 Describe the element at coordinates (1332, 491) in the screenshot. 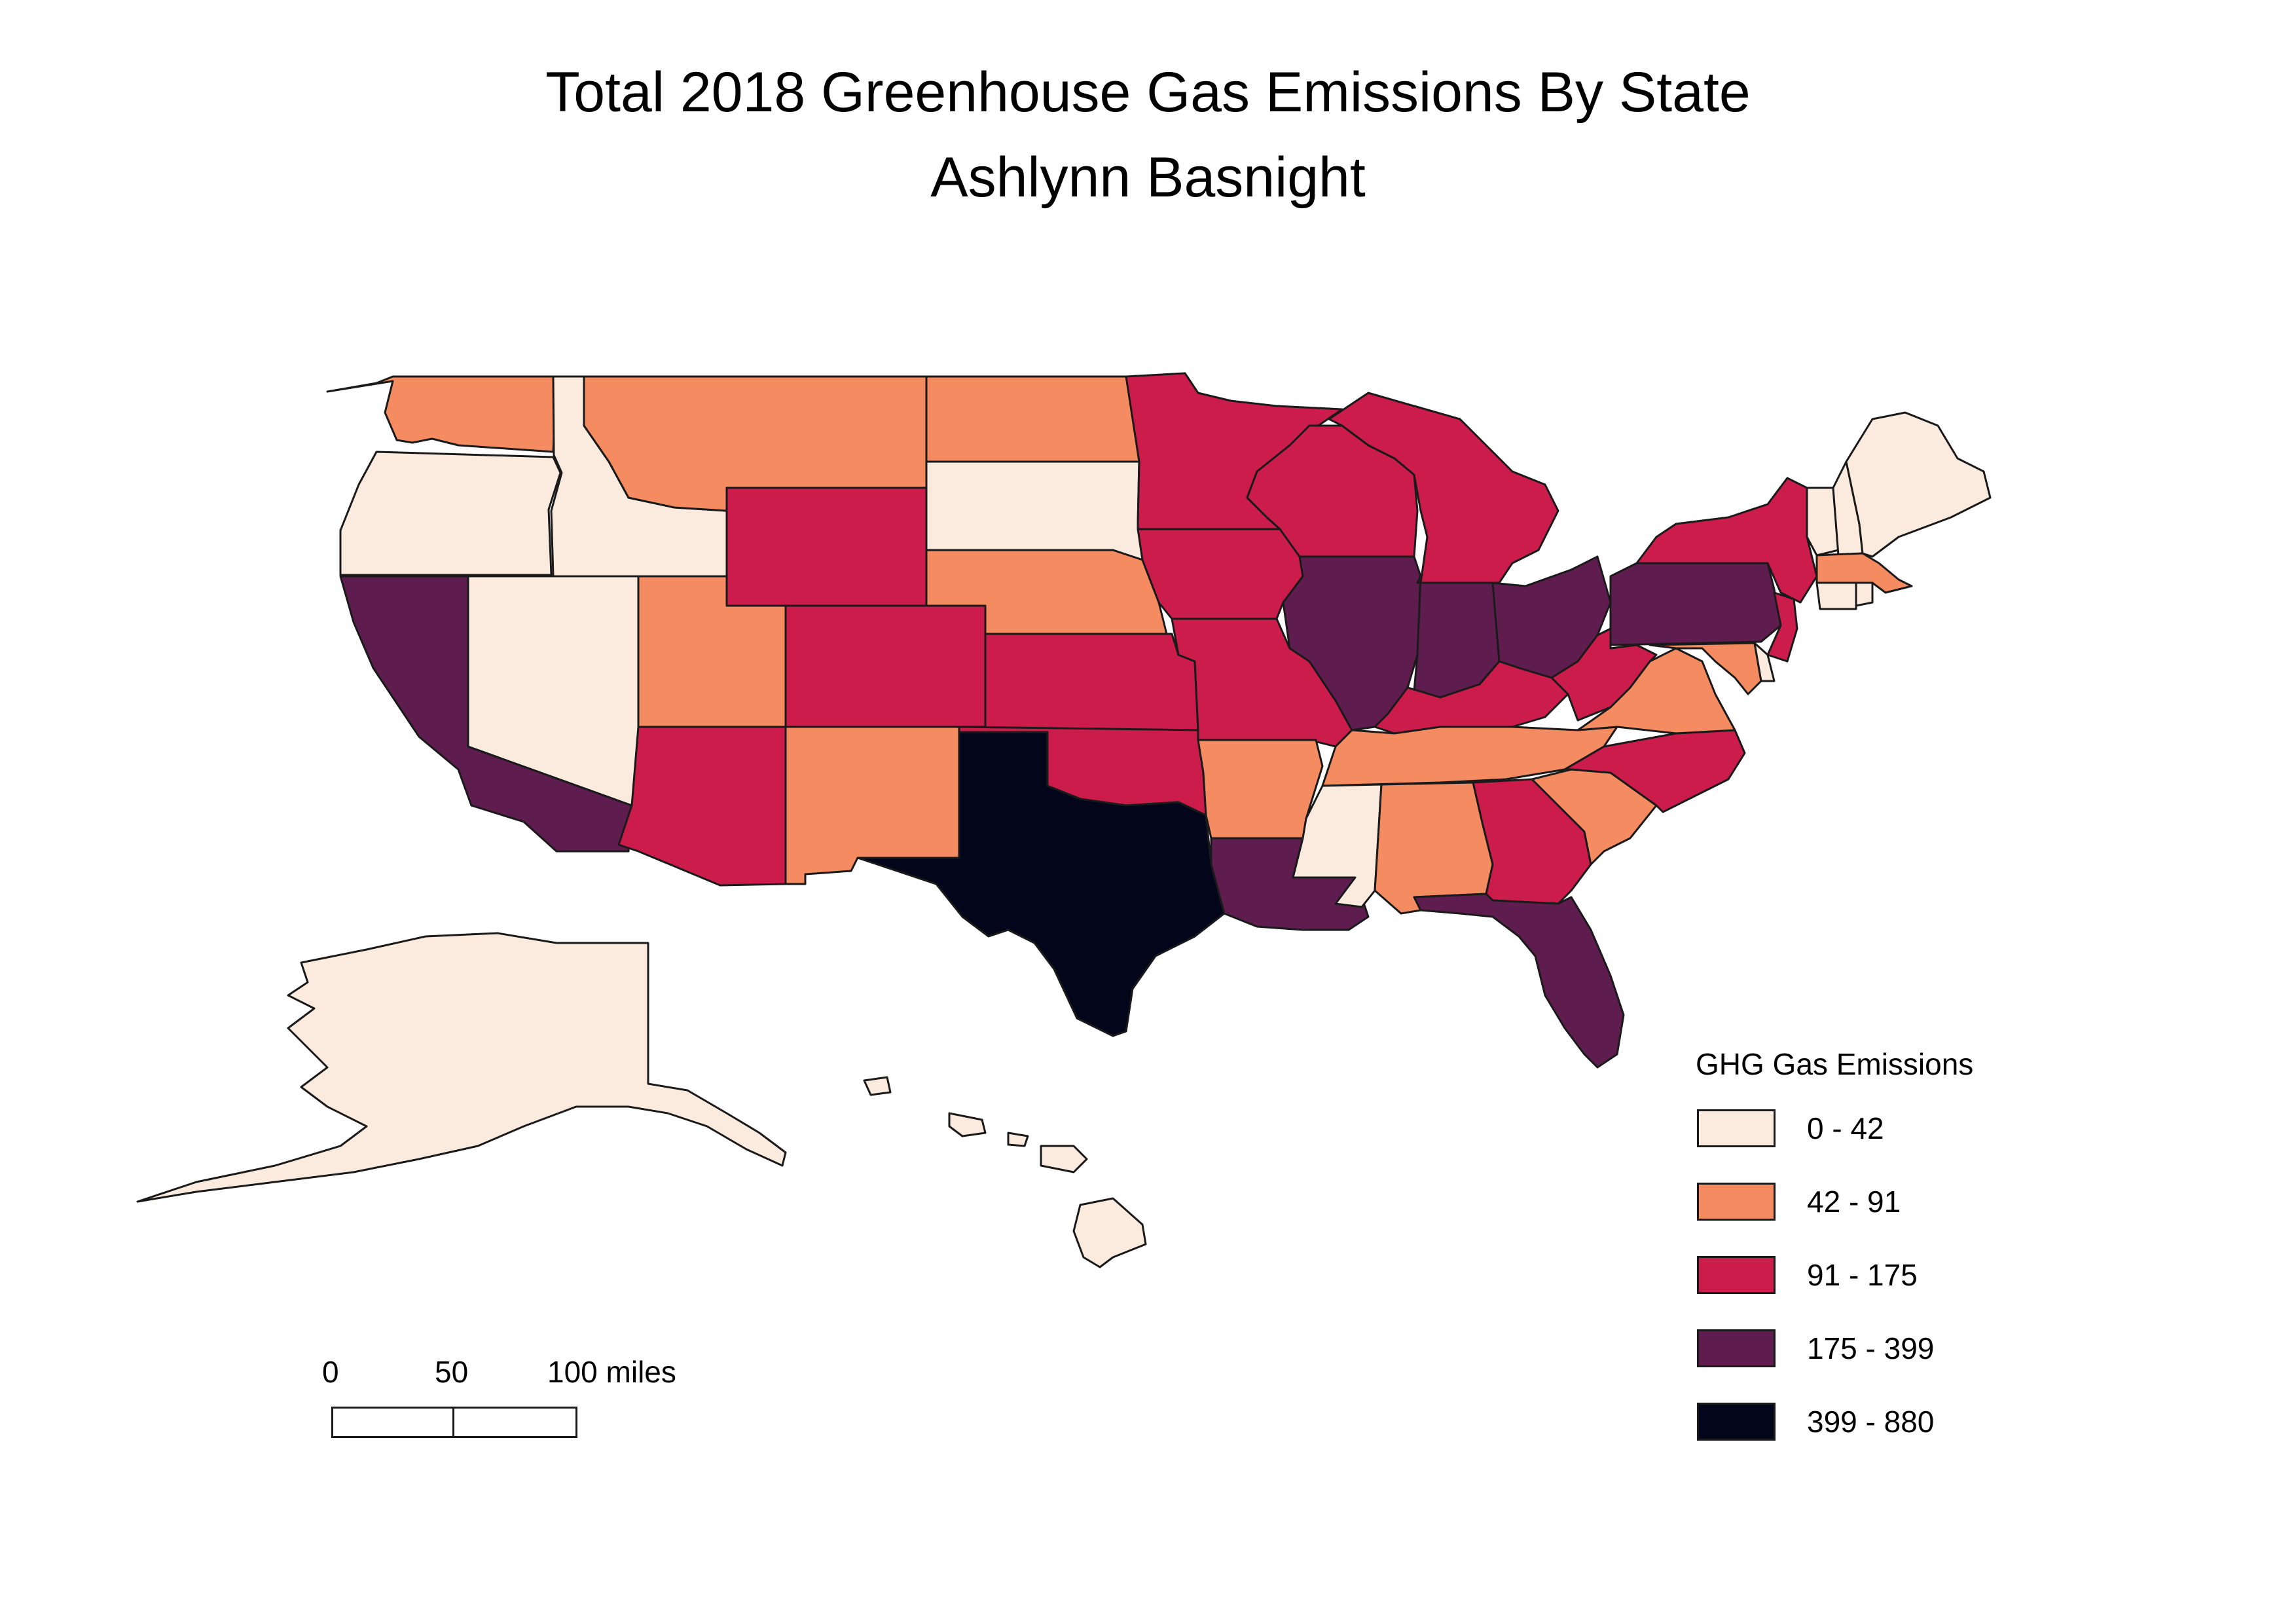

I see `state-wisconsin` at that location.